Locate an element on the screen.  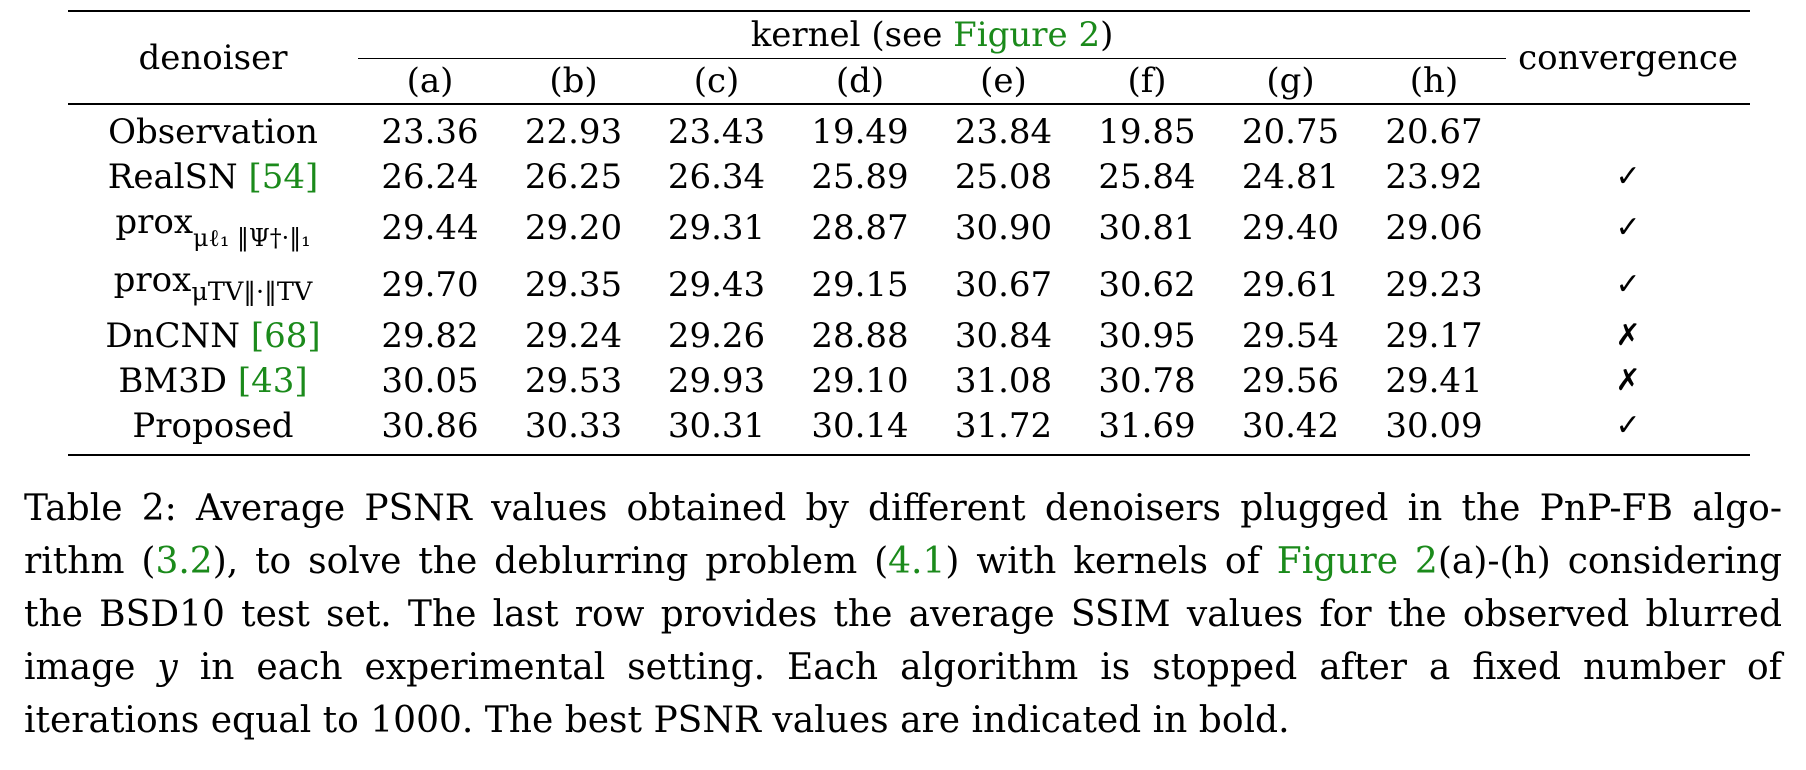
header-kernel-e: (e) is located at coordinates (1003, 81).